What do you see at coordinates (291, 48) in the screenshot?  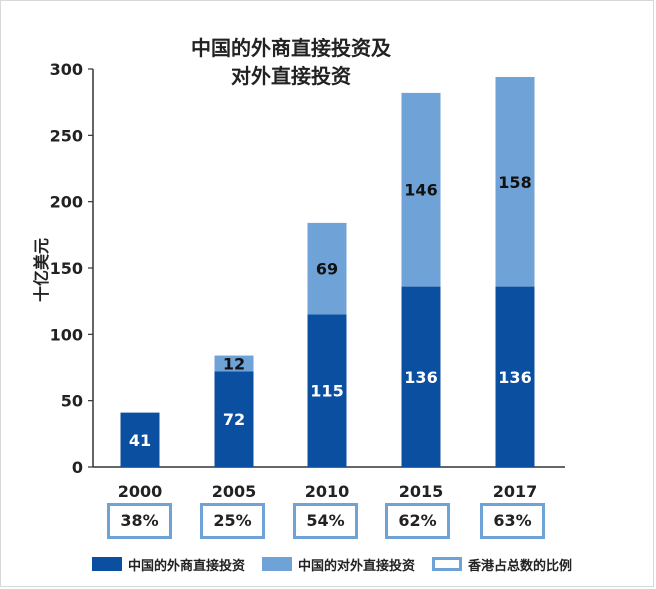 I see `chart-title-line-1: 中国的外商直接投资及` at bounding box center [291, 48].